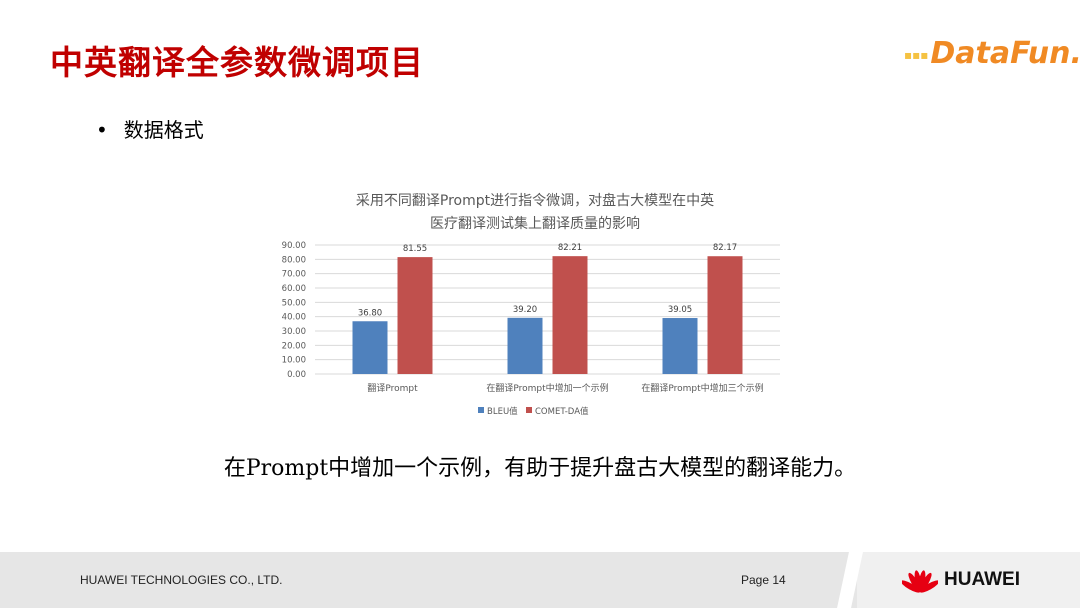 The width and height of the screenshot is (1080, 608). I want to click on slide-title: 中英翻译全参数微调项目, so click(237, 62).